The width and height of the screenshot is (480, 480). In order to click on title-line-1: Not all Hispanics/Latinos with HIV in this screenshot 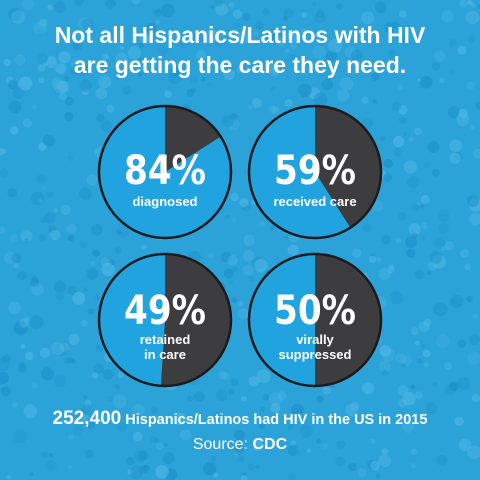, I will do `click(240, 35)`.